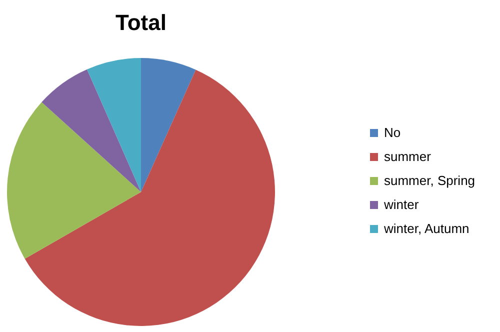  Describe the element at coordinates (430, 180) in the screenshot. I see `legend-label: summer, Spring` at that location.